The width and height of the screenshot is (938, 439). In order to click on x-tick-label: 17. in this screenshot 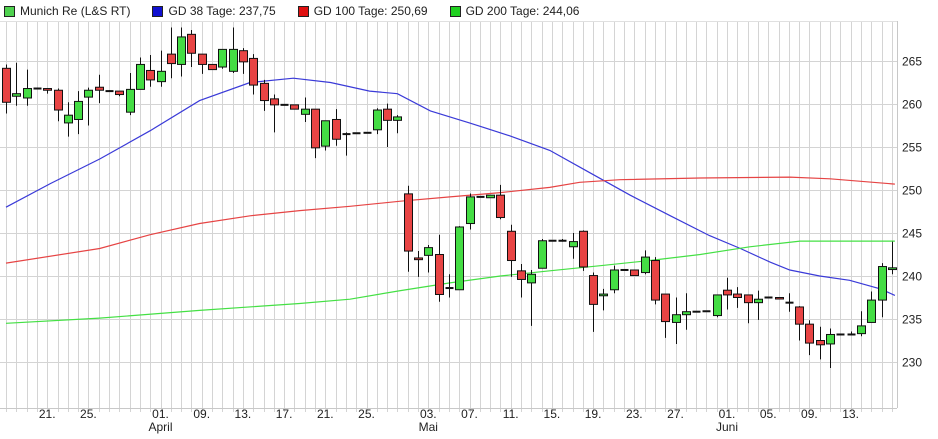, I will do `click(284, 414)`.